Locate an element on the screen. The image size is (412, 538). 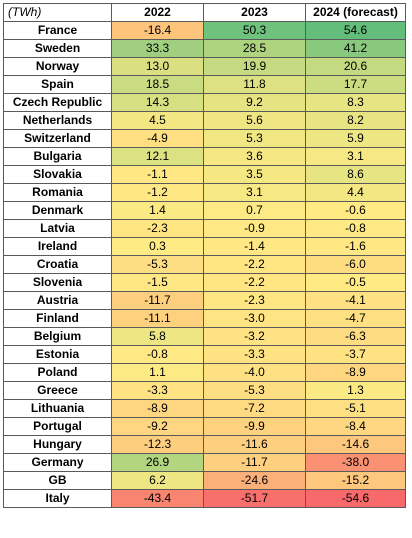
heat-cell-2023: -2.2 is located at coordinates (254, 264).